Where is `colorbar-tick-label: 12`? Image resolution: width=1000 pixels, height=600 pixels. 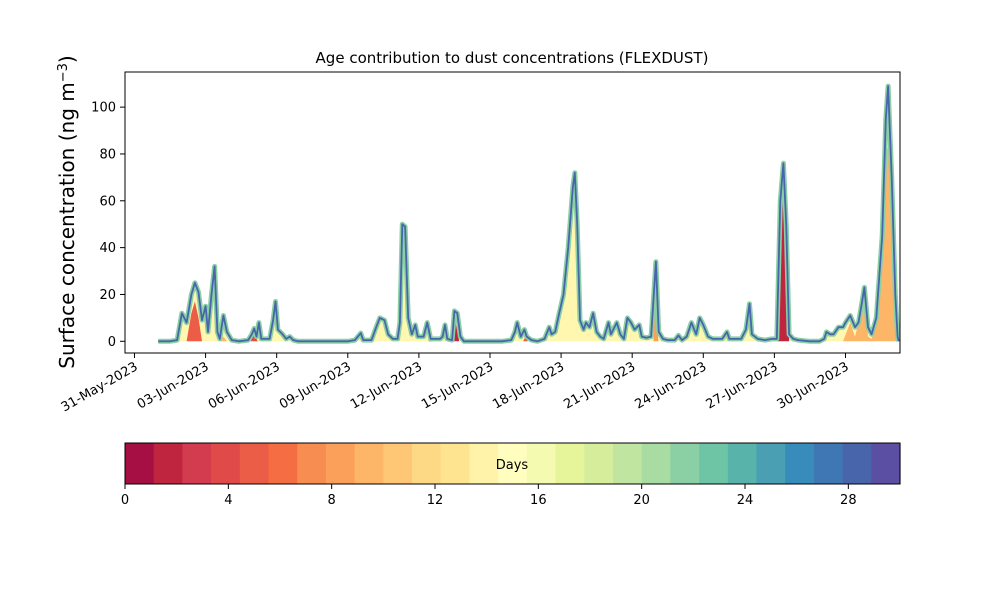 colorbar-tick-label: 12 is located at coordinates (435, 500).